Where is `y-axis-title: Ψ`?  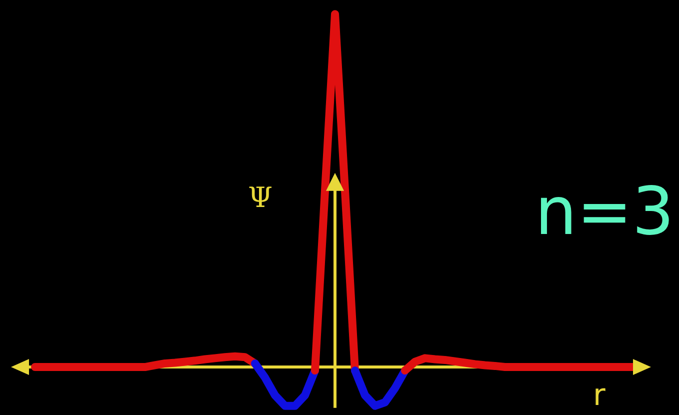 y-axis-title: Ψ is located at coordinates (260, 197).